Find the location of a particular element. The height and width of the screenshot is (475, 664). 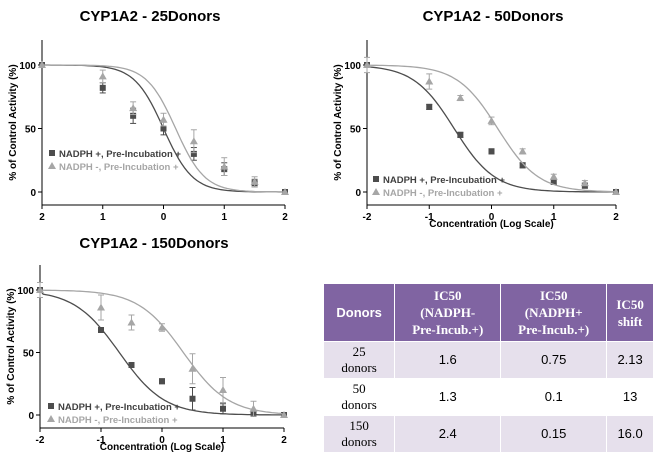

header-ic50-shift: IC50 shift is located at coordinates (630, 312).